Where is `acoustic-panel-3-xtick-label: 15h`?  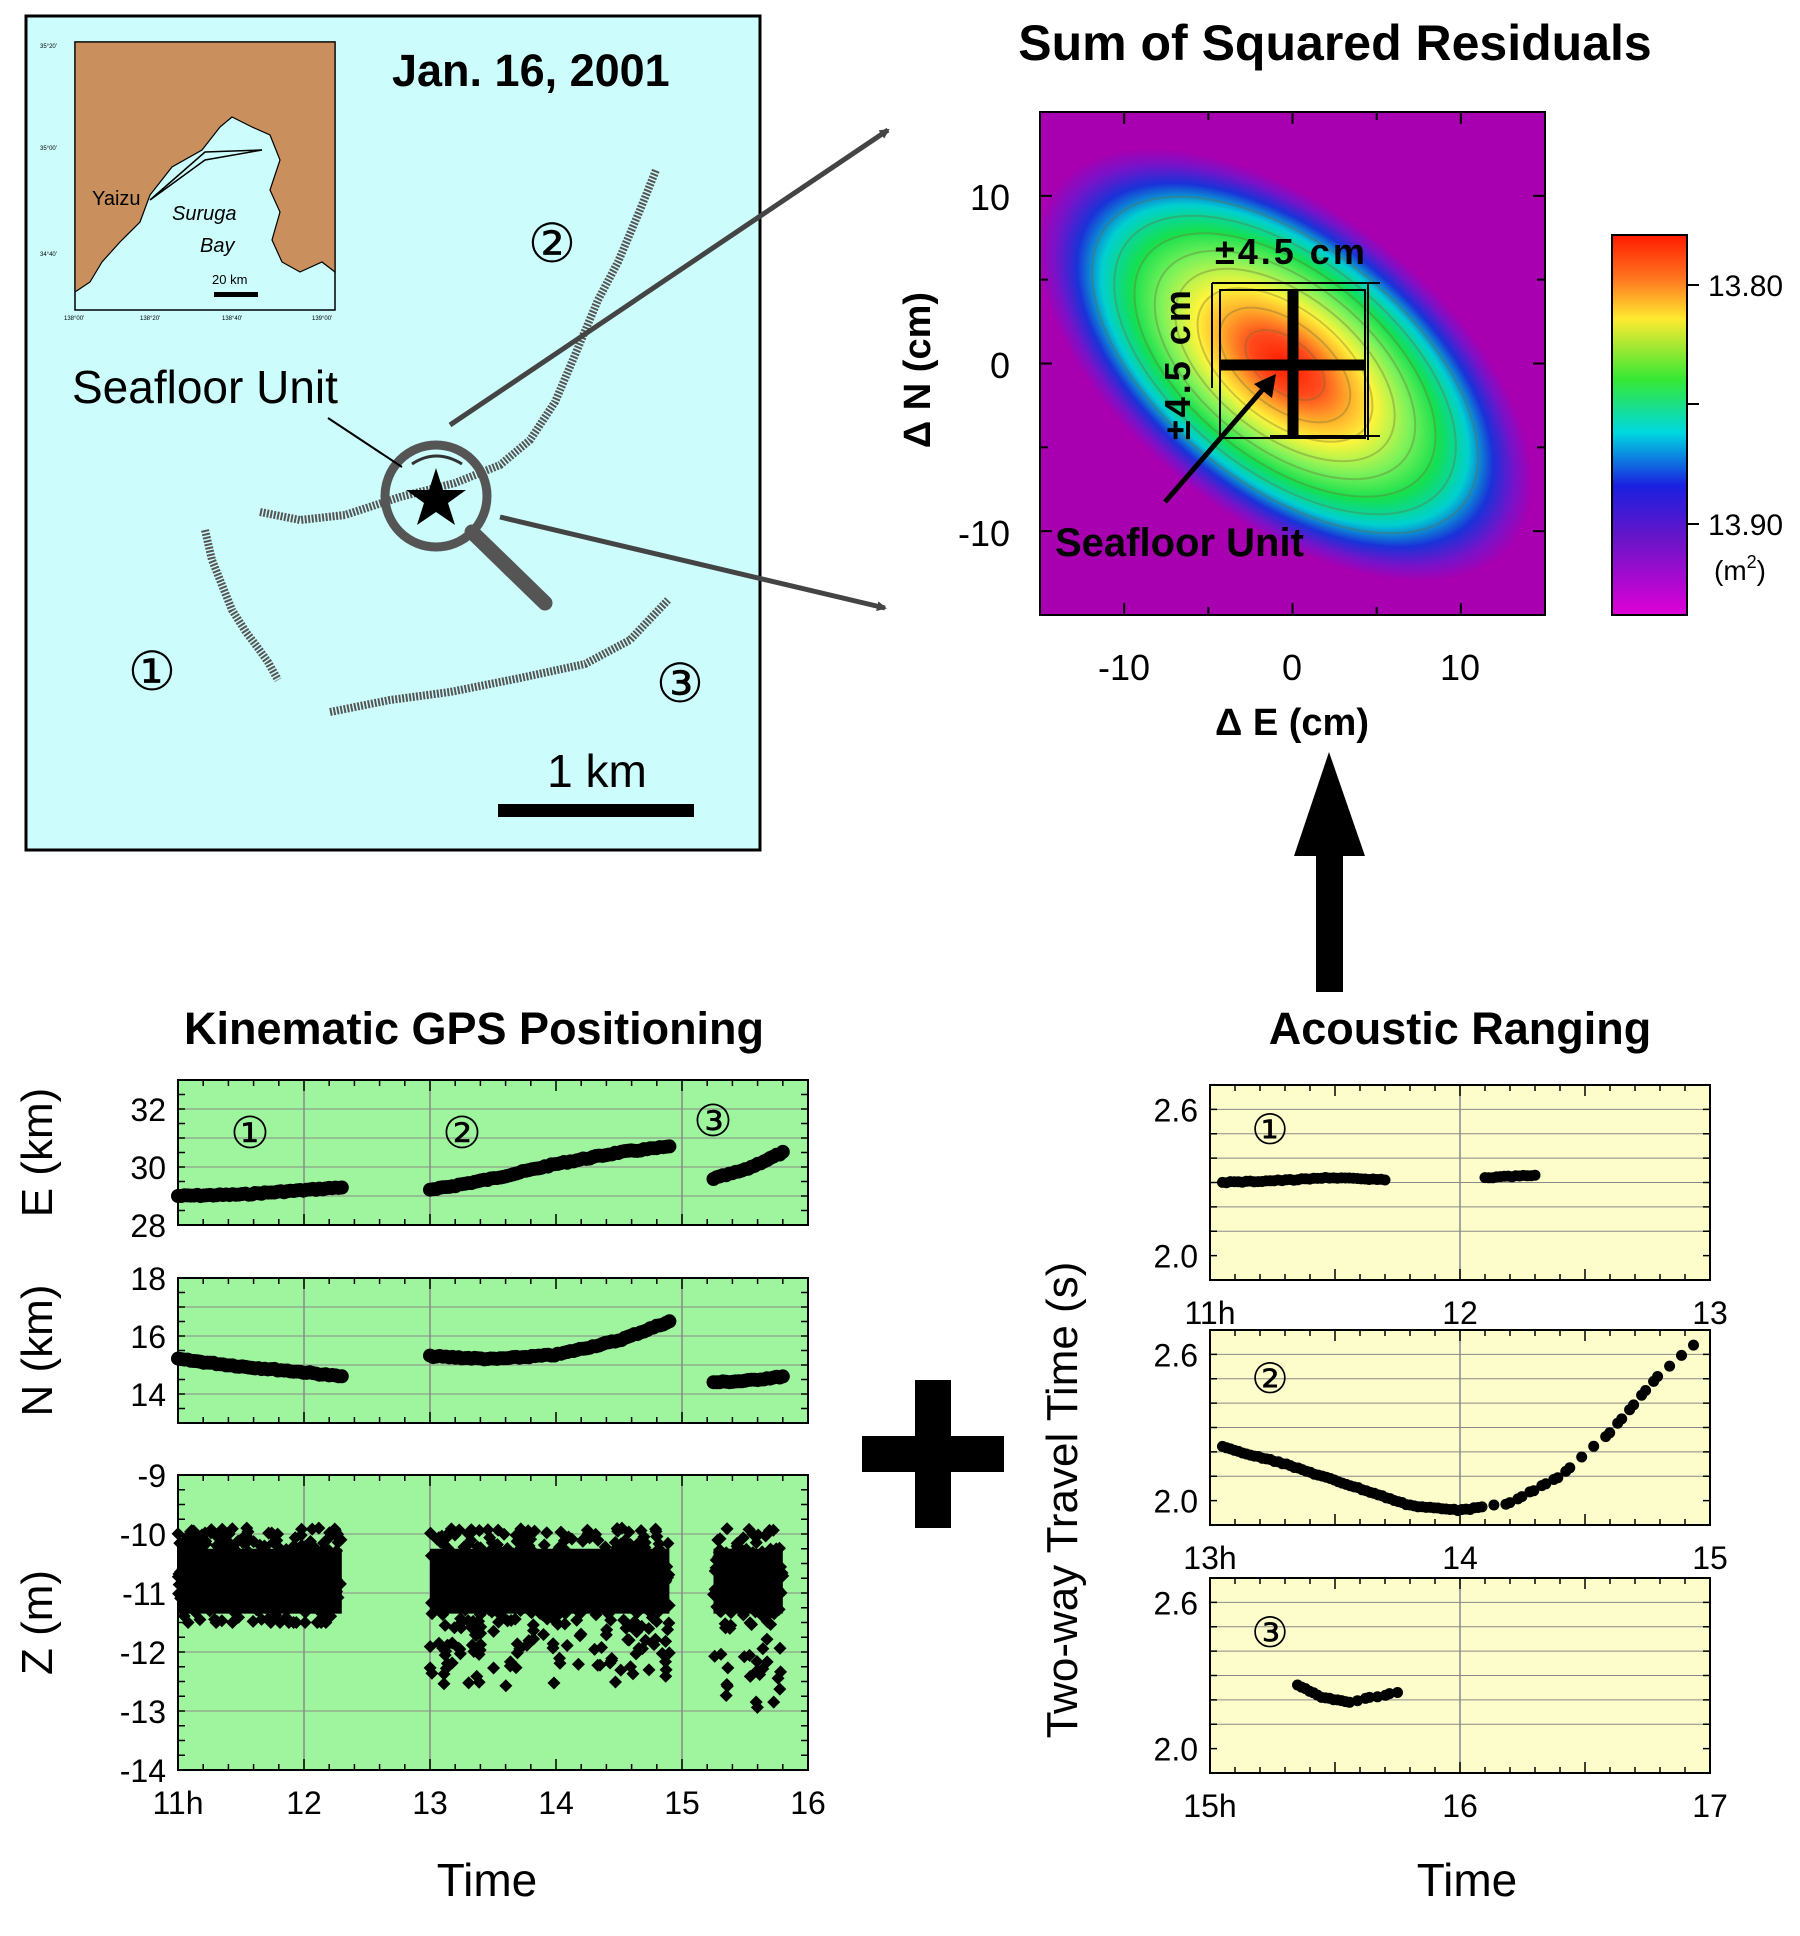 acoustic-panel-3-xtick-label: 15h is located at coordinates (1209, 1806).